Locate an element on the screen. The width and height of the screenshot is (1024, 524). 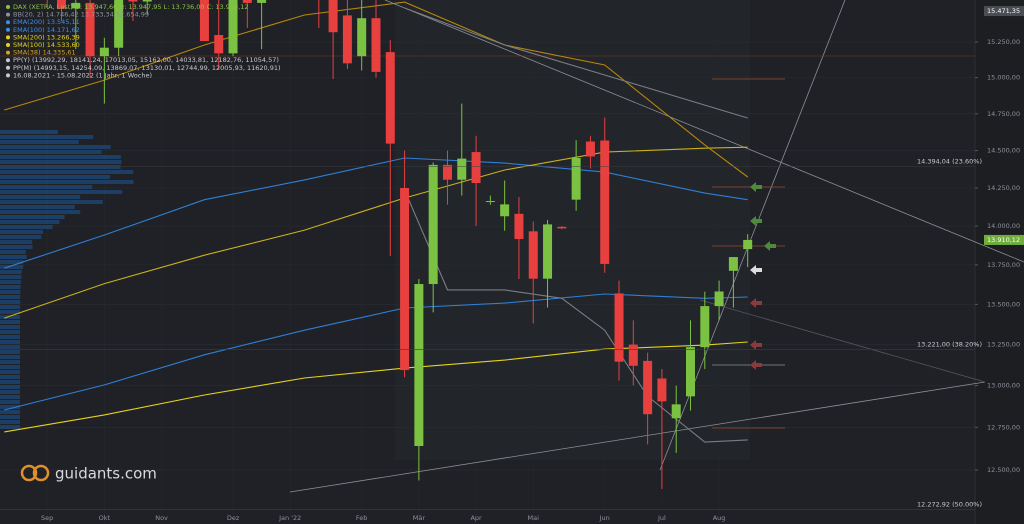
y-tick-label: 15.000,00 is located at coordinates (1003, 78).